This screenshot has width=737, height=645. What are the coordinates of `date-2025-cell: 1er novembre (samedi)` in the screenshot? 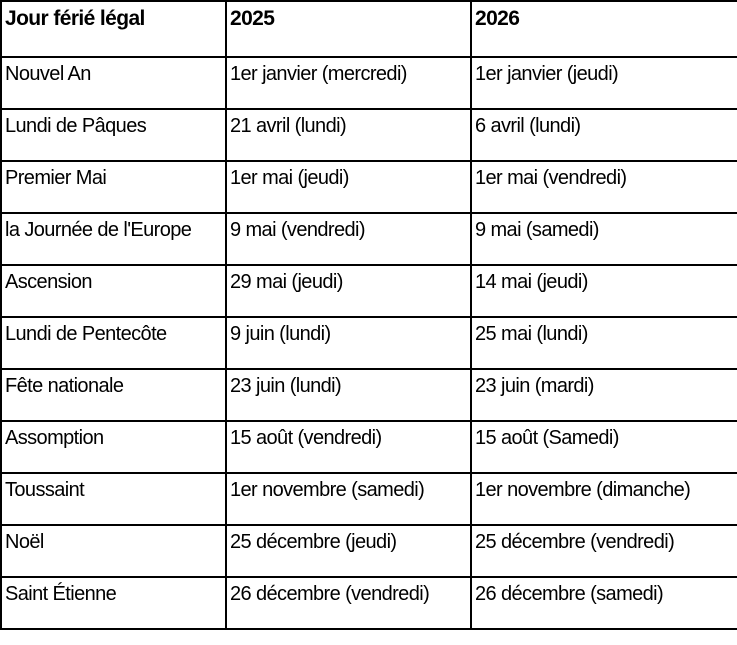 It's located at (348, 499).